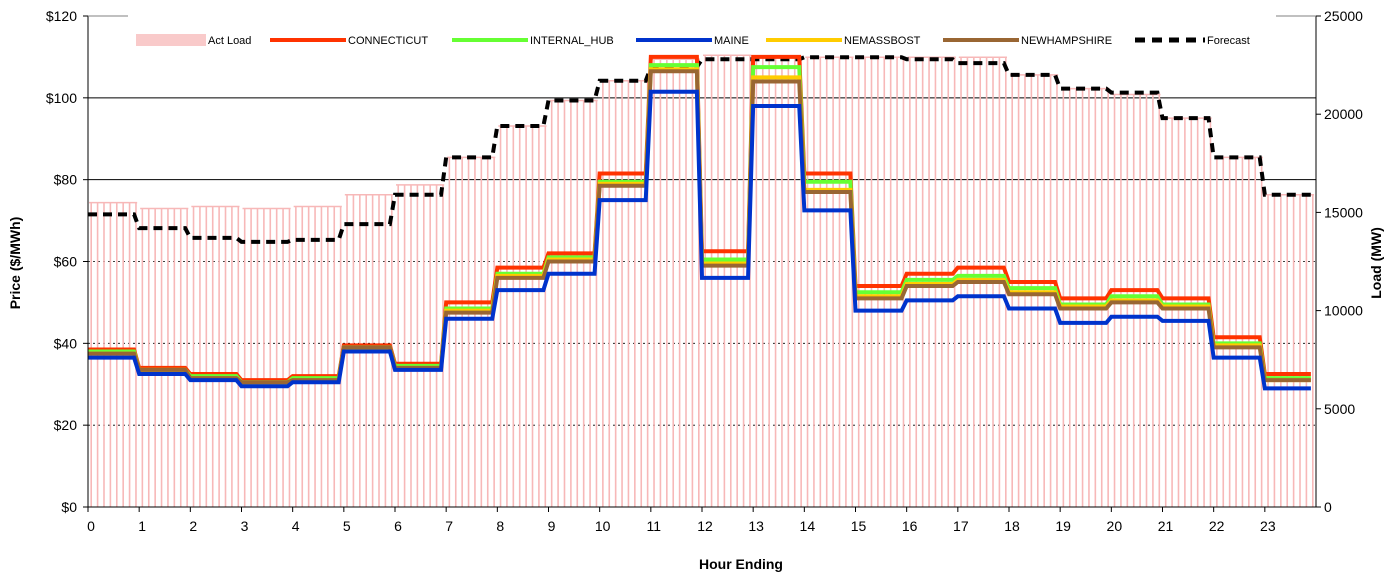  What do you see at coordinates (1268, 526) in the screenshot?
I see `x-tick-label: 23` at bounding box center [1268, 526].